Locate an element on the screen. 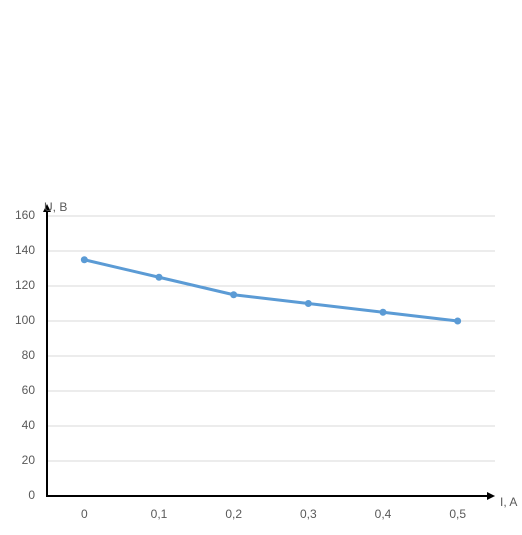 The width and height of the screenshot is (522, 535). x-tick-label: 0,3 is located at coordinates (308, 514).